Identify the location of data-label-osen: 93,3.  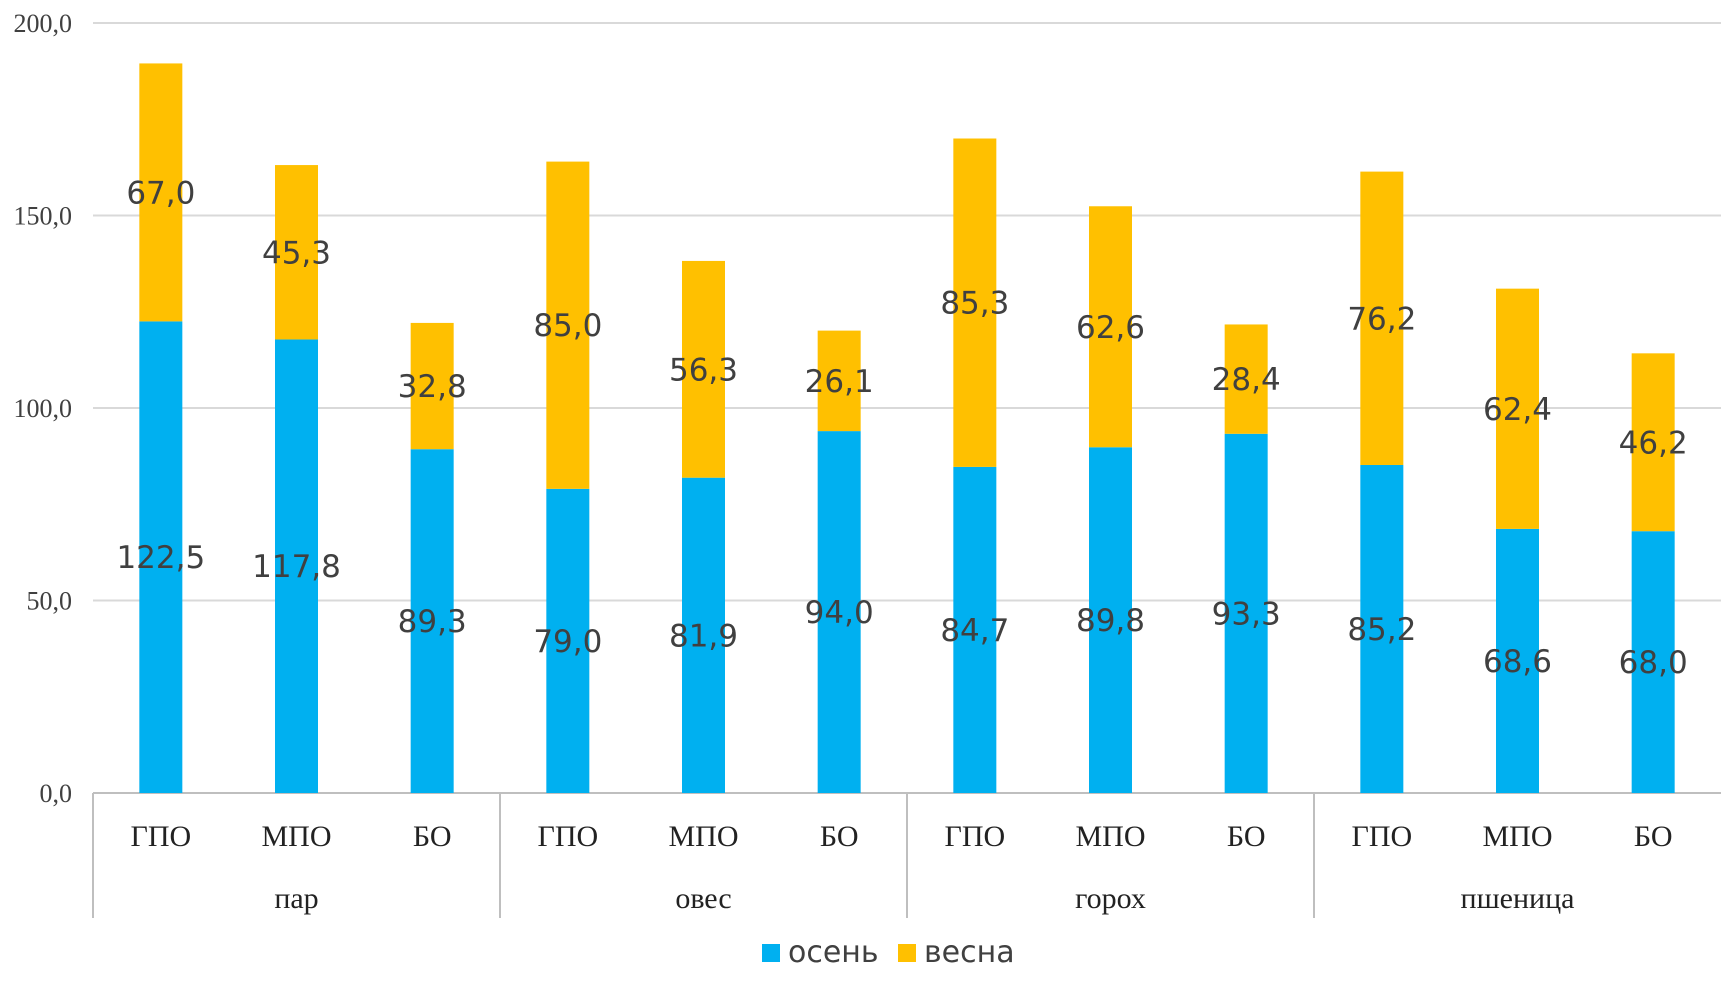
(1246, 614).